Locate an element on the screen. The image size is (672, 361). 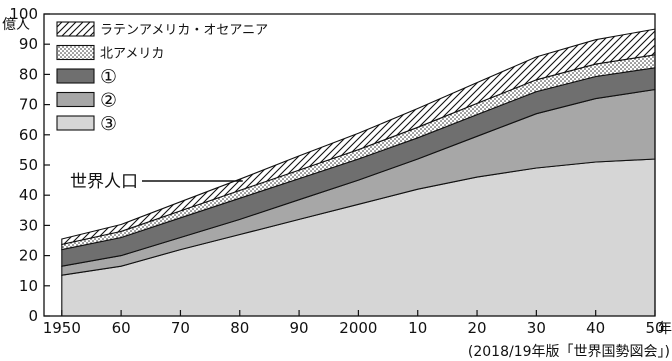
y-tick-label: 90 is located at coordinates (28, 44).